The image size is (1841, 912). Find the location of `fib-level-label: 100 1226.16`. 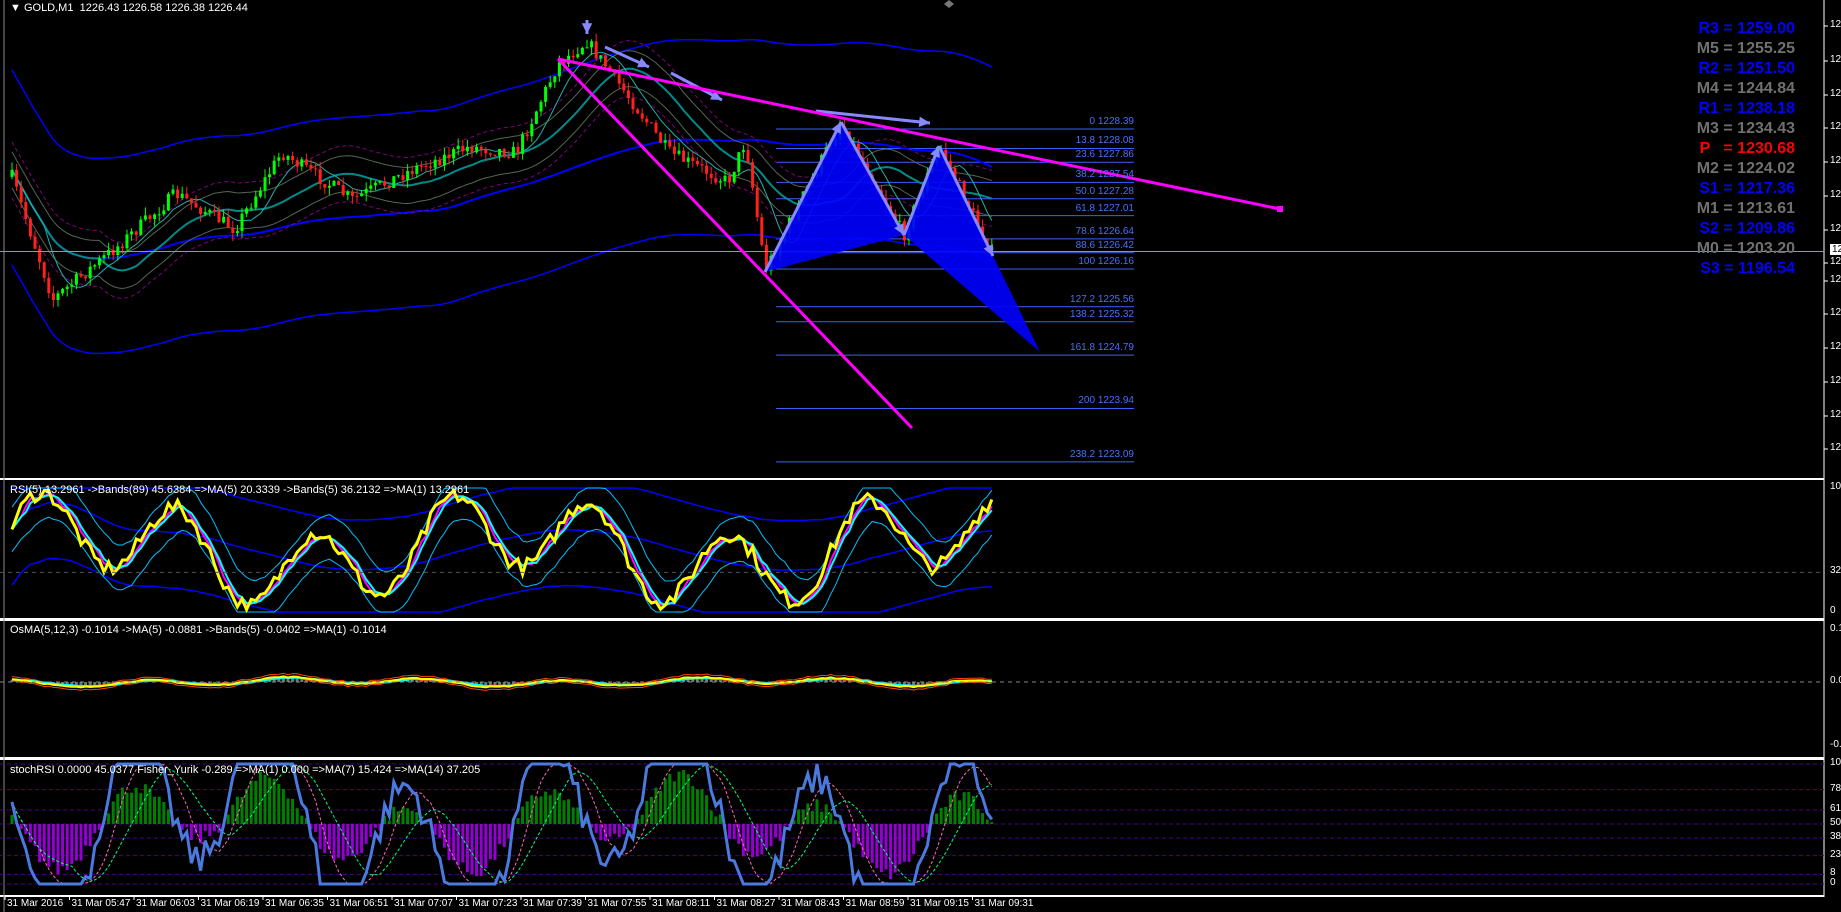

fib-level-label: 100 1226.16 is located at coordinates (1106, 262).